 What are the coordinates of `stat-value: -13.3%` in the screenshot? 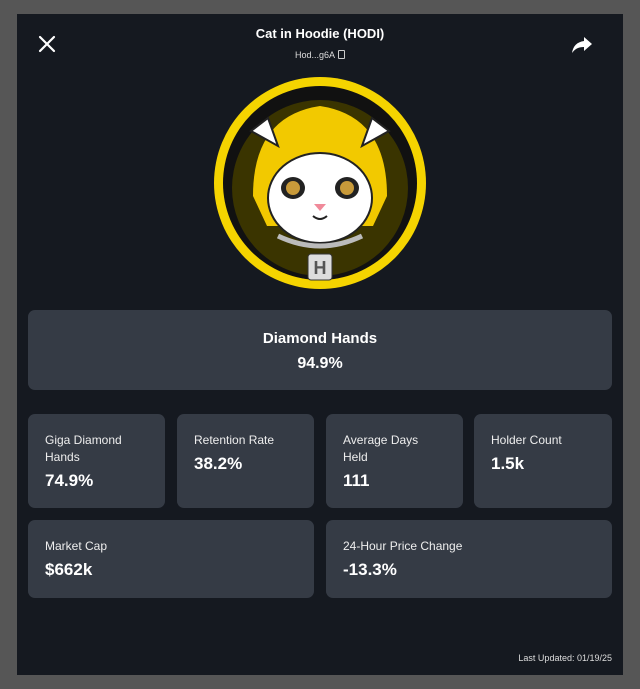 It's located at (370, 569).